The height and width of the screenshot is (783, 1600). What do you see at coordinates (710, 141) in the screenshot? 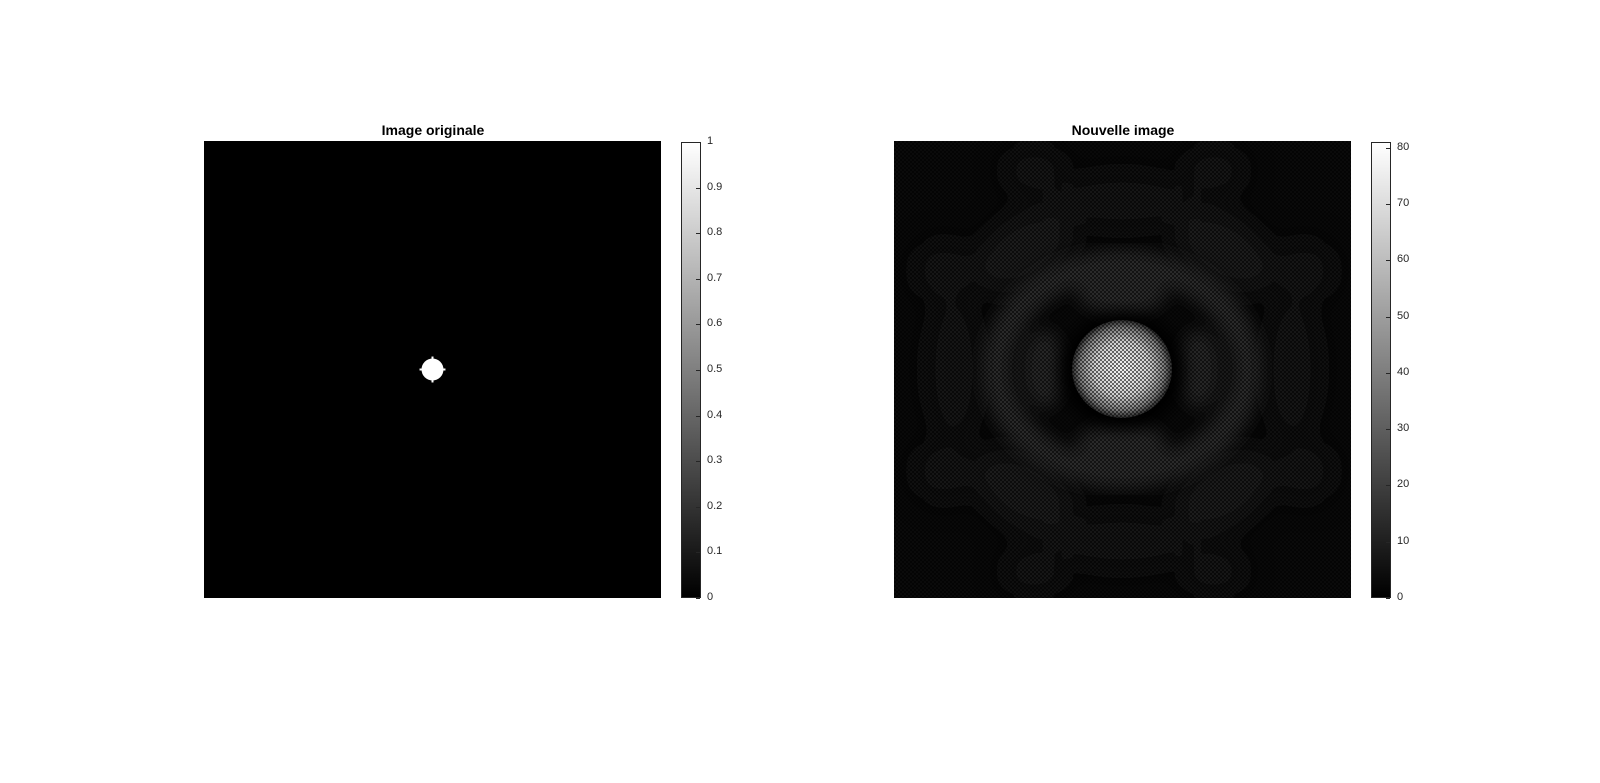
I see `colorbar-tick-label: 1` at bounding box center [710, 141].